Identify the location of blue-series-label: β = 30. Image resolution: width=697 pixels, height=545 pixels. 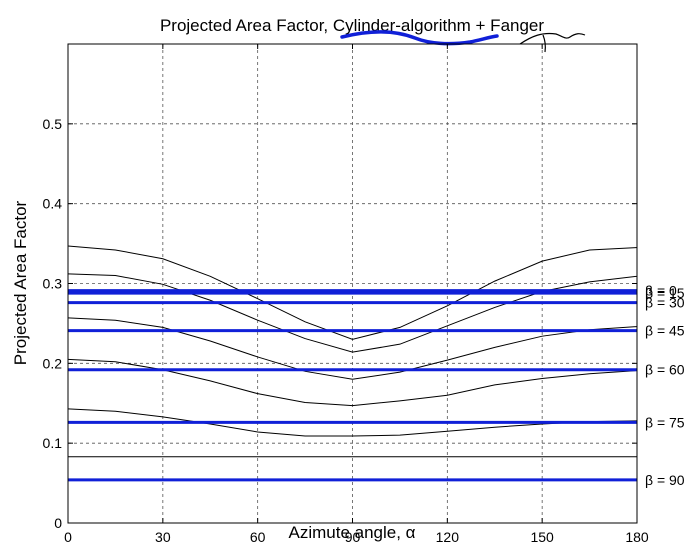
(665, 303).